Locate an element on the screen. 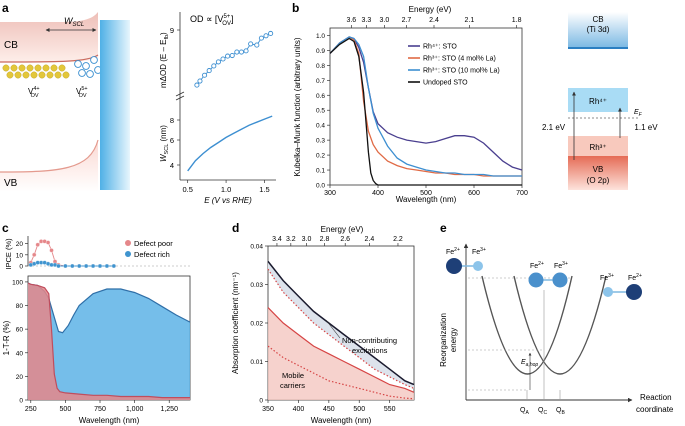  b-x-tick-label: 300 is located at coordinates (330, 193).